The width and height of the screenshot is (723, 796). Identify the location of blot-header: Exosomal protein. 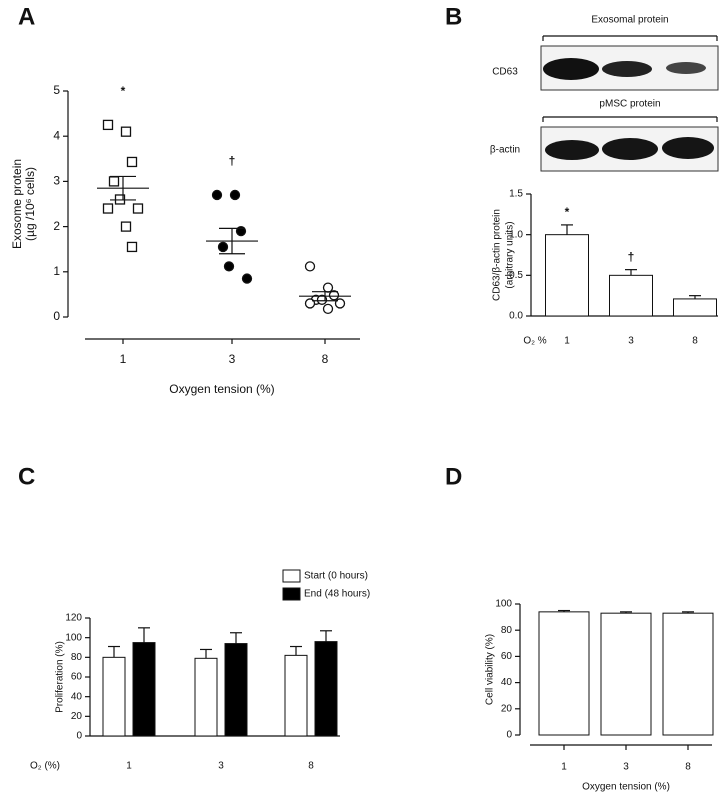
(629, 20).